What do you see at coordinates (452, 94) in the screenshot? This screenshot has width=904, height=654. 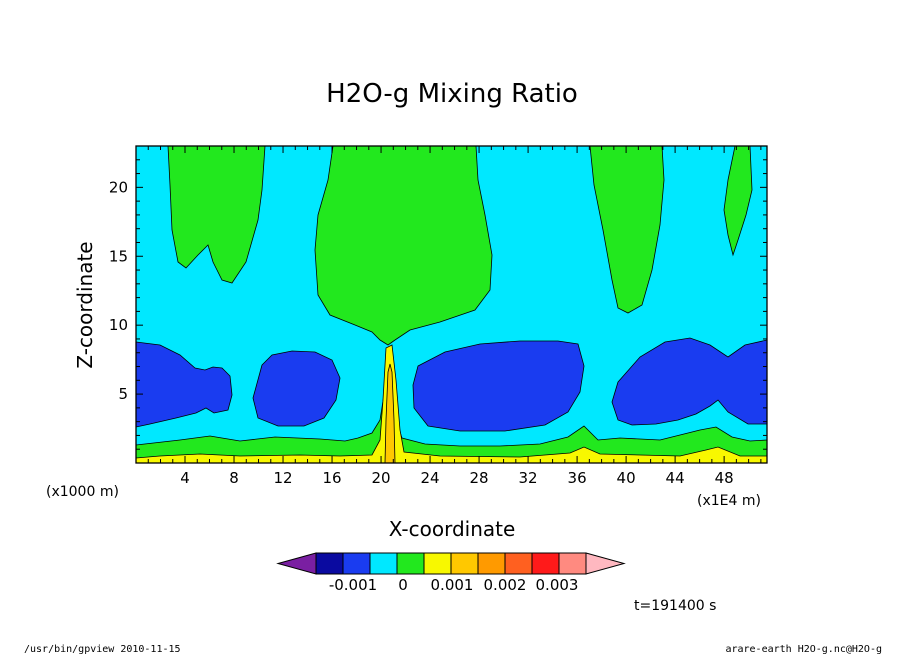 I see `chart-title: H2O-g Mixing Ratio` at bounding box center [452, 94].